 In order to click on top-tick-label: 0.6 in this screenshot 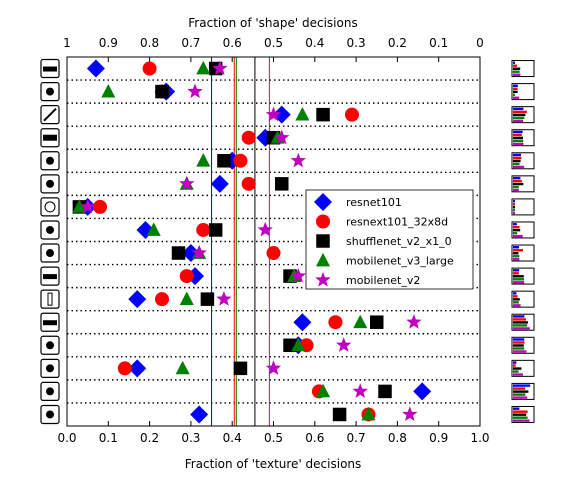, I will do `click(232, 43)`.